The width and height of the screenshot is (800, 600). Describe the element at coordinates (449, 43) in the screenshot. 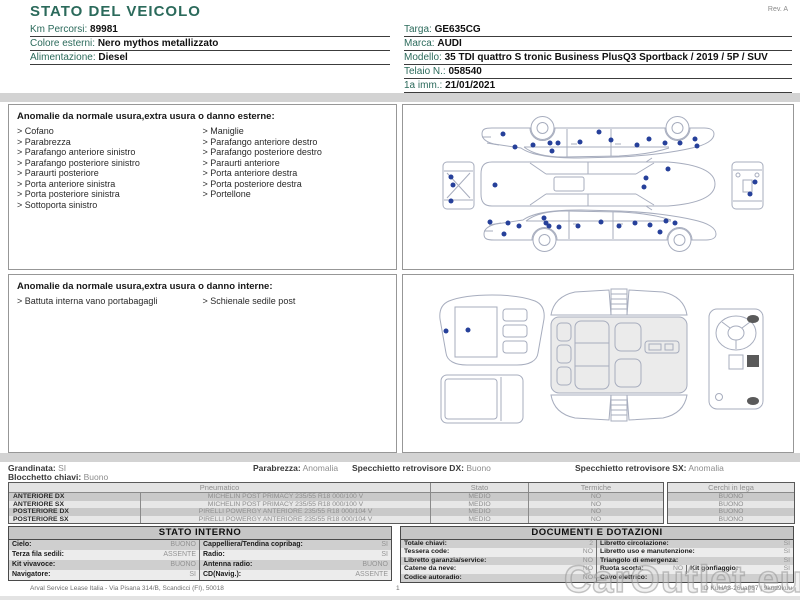

I see `field-value: AUDI` at that location.